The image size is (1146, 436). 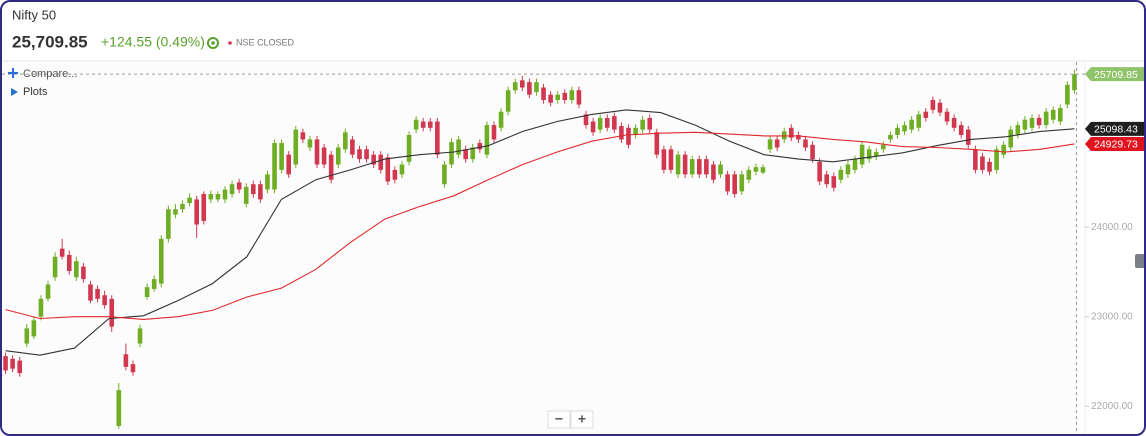 I want to click on y-tick-label: 24000.00, so click(x=1112, y=227).